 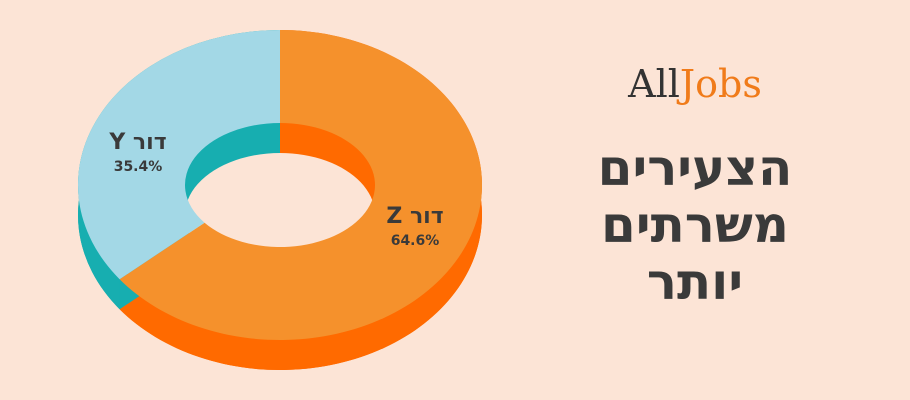 What do you see at coordinates (720, 84) in the screenshot?
I see `logo-right: Jobs` at bounding box center [720, 84].